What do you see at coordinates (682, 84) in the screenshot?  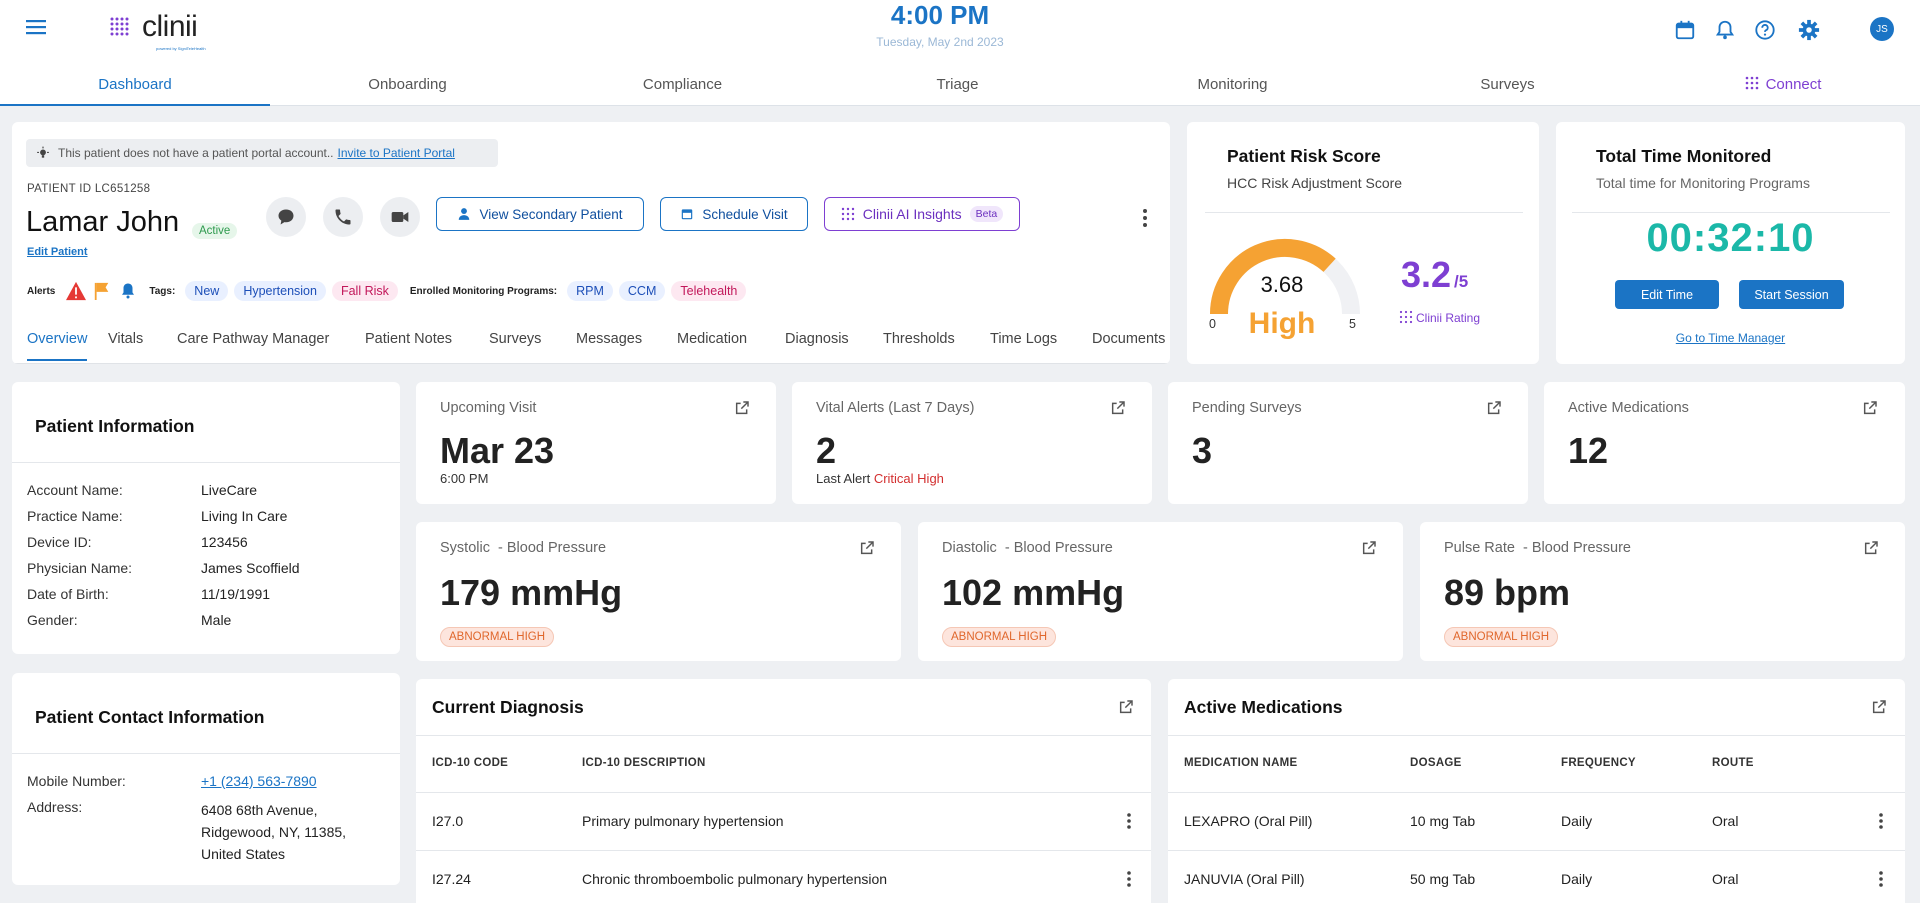 I see `tab-compliance: Compliance` at bounding box center [682, 84].